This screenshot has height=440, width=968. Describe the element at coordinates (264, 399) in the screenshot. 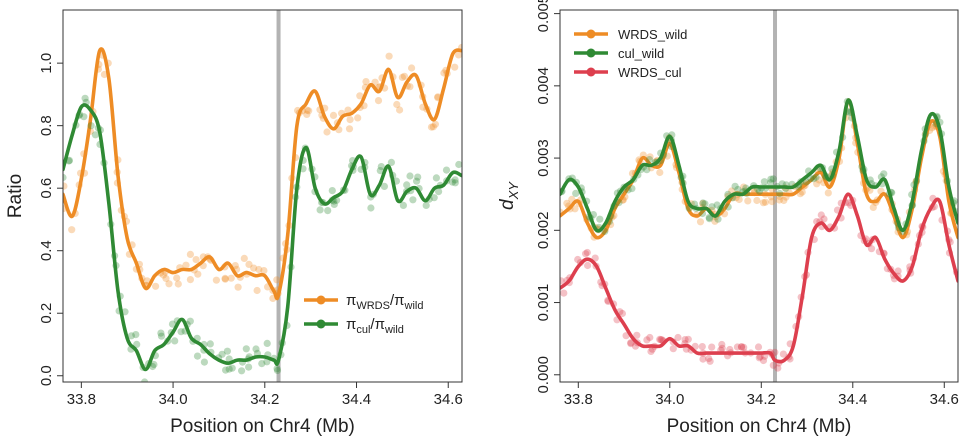

I see `x-tick-label: 34.2` at that location.